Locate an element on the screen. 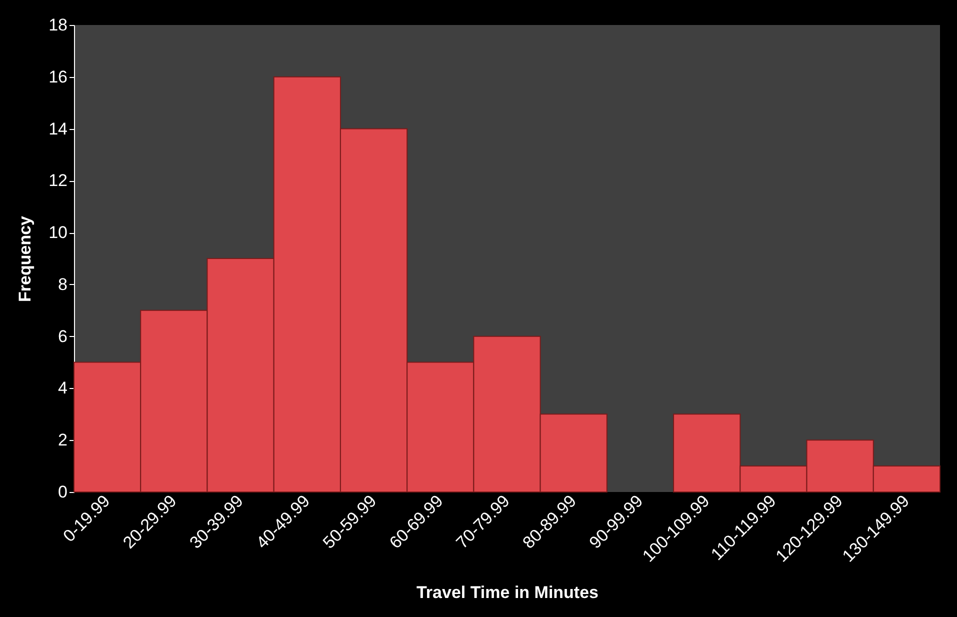  y-tick-label: 0 is located at coordinates (63, 492).